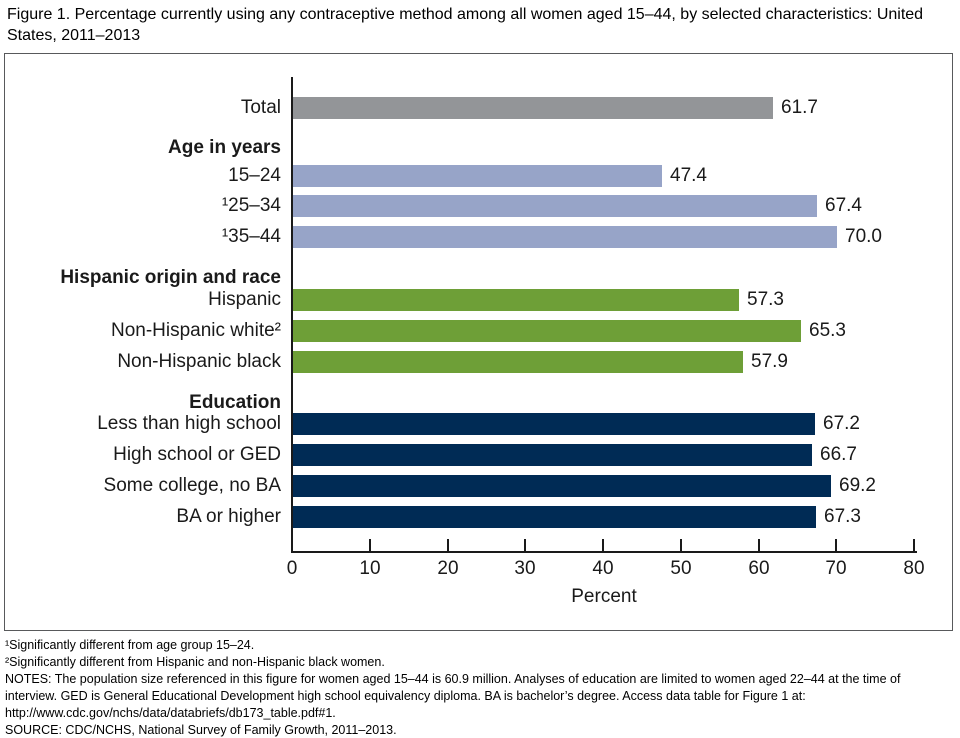 The height and width of the screenshot is (738, 960). What do you see at coordinates (857, 485) in the screenshot?
I see `value-label: 69.2` at bounding box center [857, 485].